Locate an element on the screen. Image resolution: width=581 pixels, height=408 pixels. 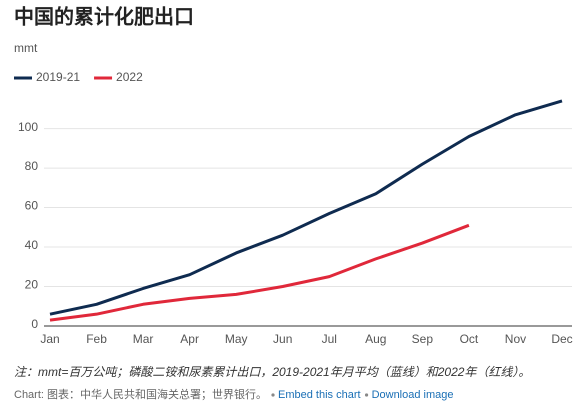
chart-title: 中国的累计化肥出口 is located at coordinates (104, 16).